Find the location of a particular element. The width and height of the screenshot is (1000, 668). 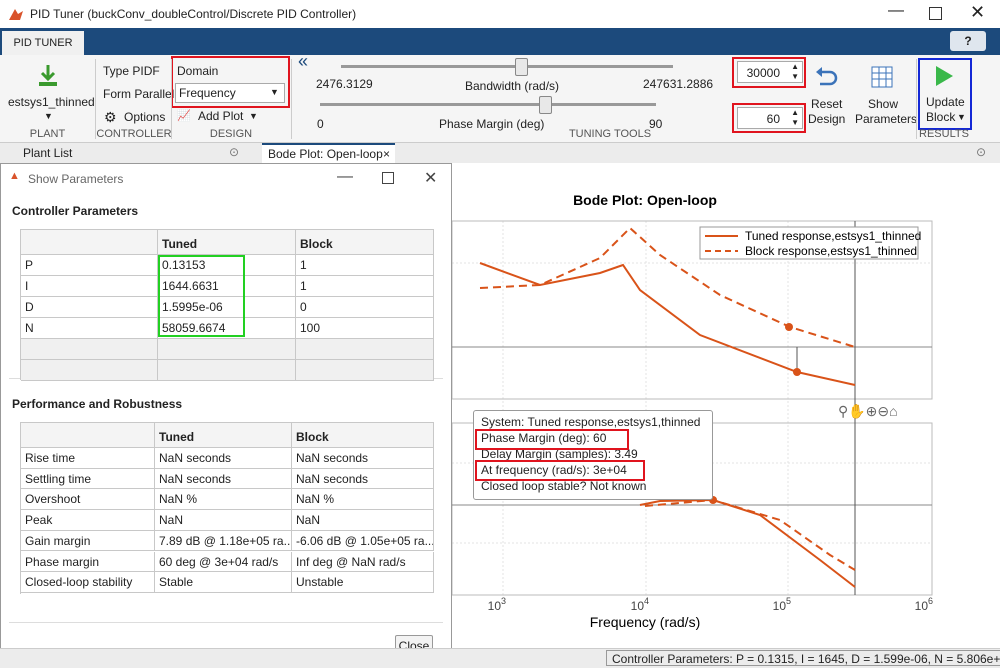

plant-list-title: Plant List is located at coordinates (48, 153).